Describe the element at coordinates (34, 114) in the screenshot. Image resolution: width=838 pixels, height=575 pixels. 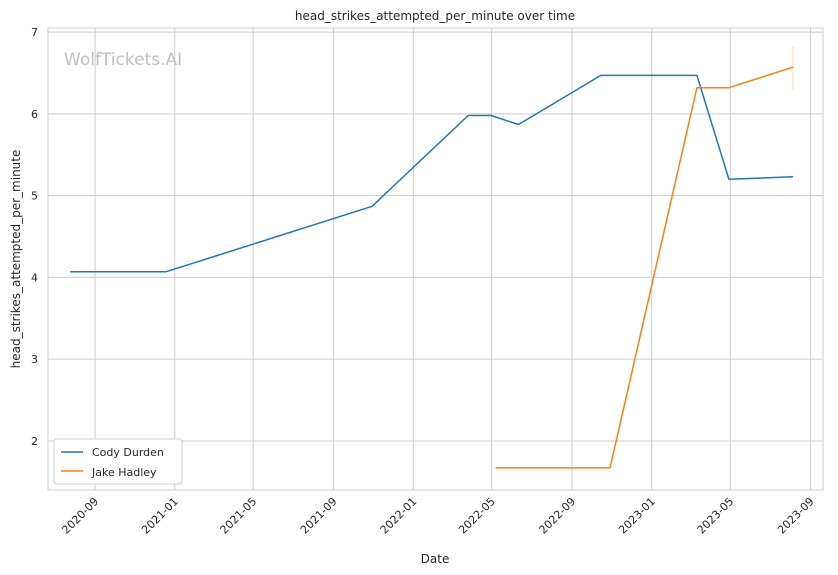
I see `y-tick-label: 6` at that location.